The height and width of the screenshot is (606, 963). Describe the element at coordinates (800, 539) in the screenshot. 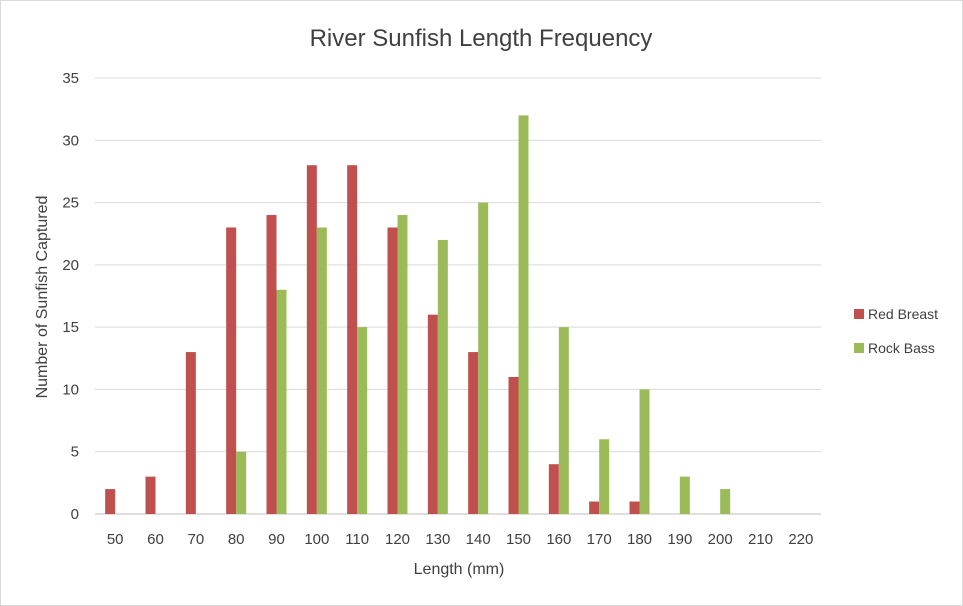

I see `x-tick-label: 220` at that location.